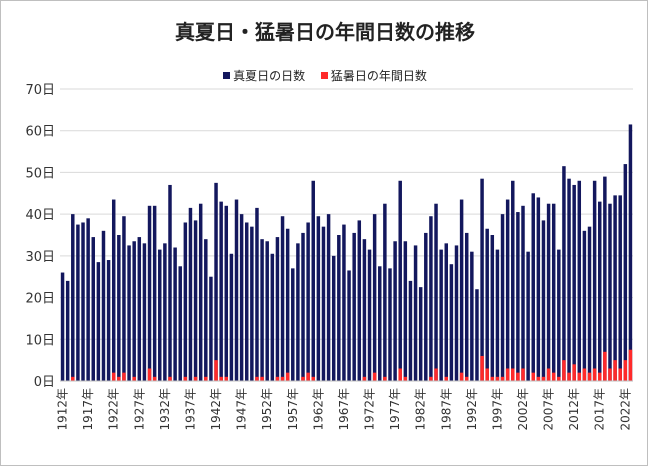 The height and width of the screenshot is (468, 650). What do you see at coordinates (264, 75) in the screenshot?
I see `legend-item-midsummer: 真夏日の日数` at bounding box center [264, 75].